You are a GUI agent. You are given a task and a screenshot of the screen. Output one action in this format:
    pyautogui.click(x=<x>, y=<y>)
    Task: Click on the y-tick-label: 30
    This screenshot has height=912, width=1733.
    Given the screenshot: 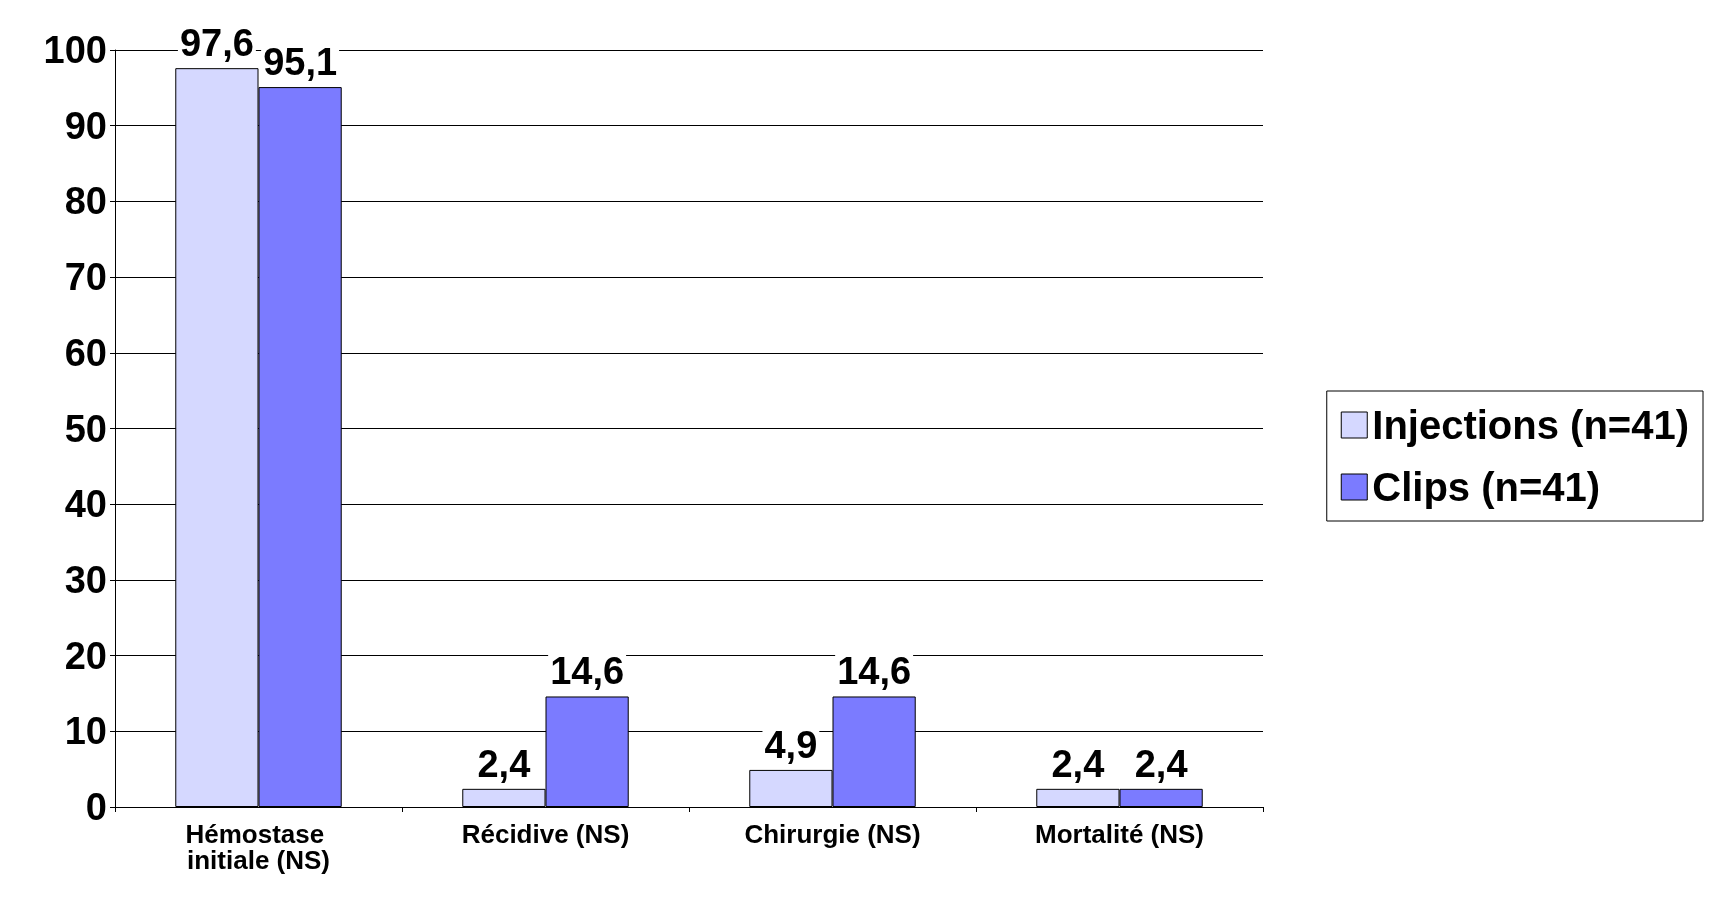 What is the action you would take?
    pyautogui.click(x=85, y=579)
    